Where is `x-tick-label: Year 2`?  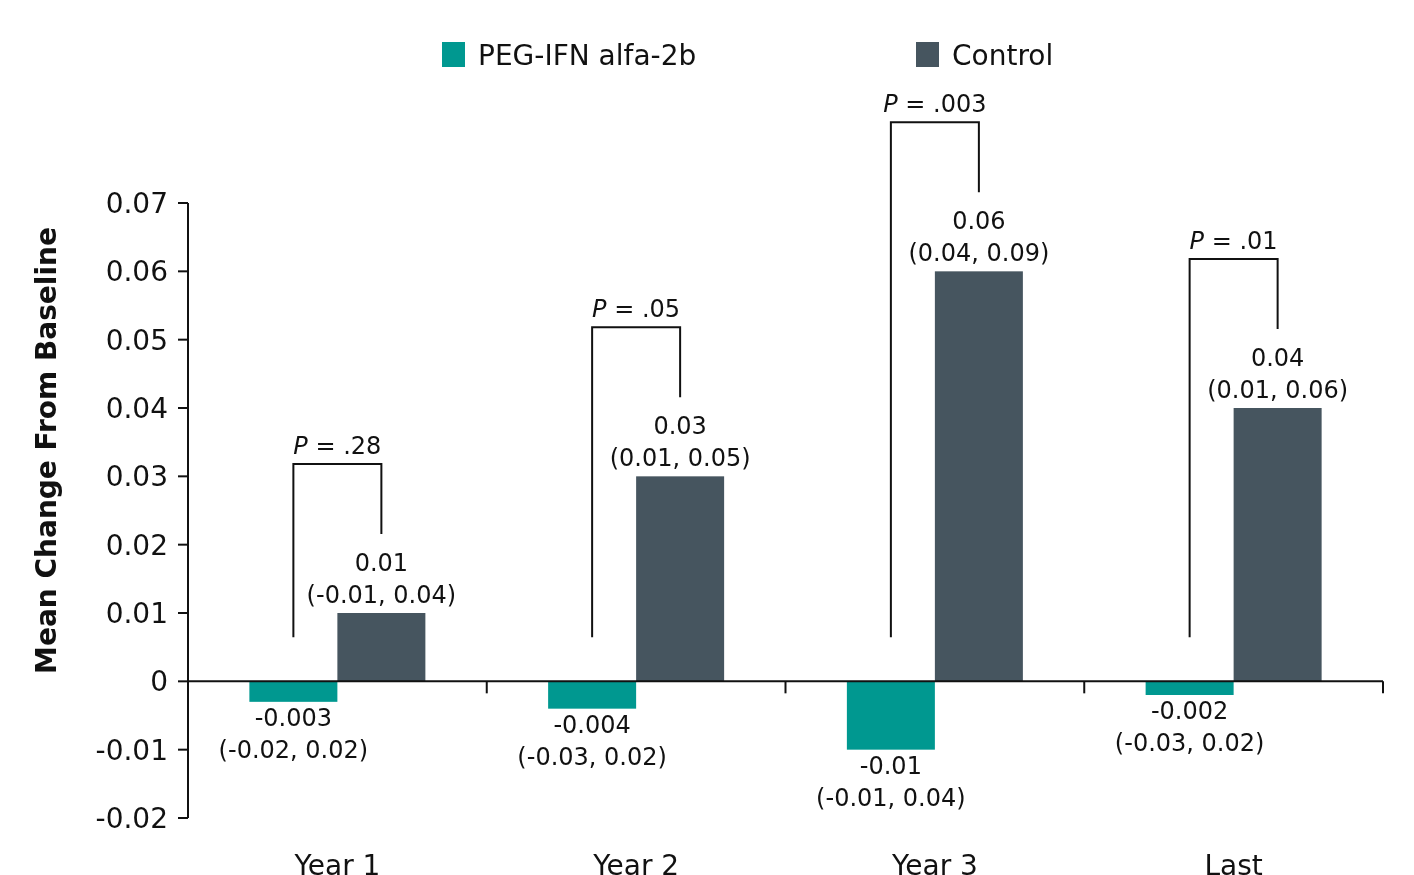 x-tick-label: Year 2 is located at coordinates (636, 862).